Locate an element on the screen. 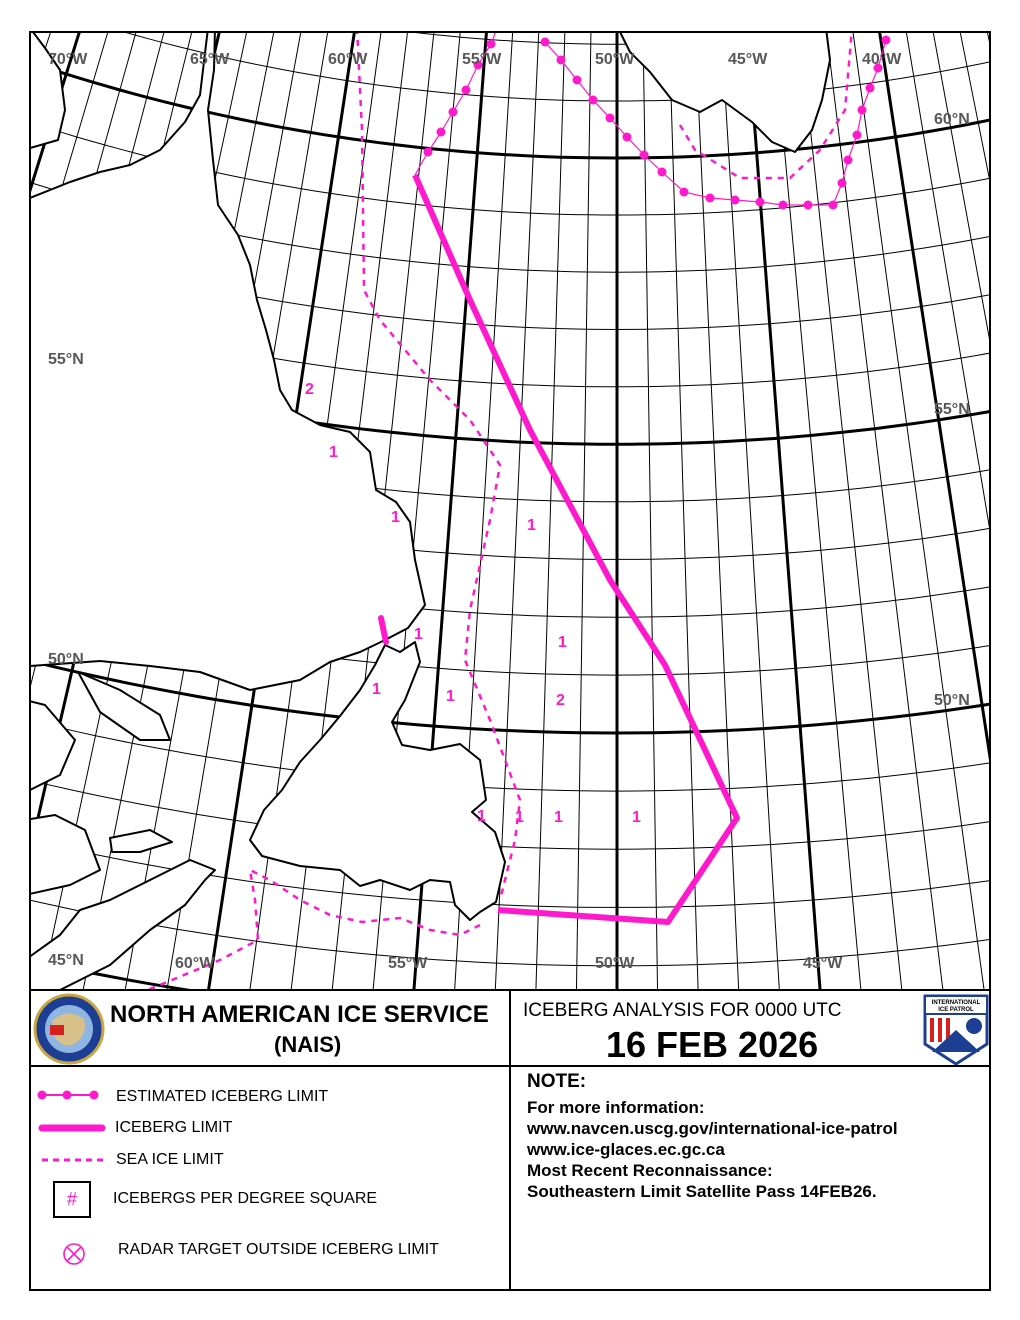 This screenshot has width=1020, height=1320. new-brunswick-land is located at coordinates (65, 854).